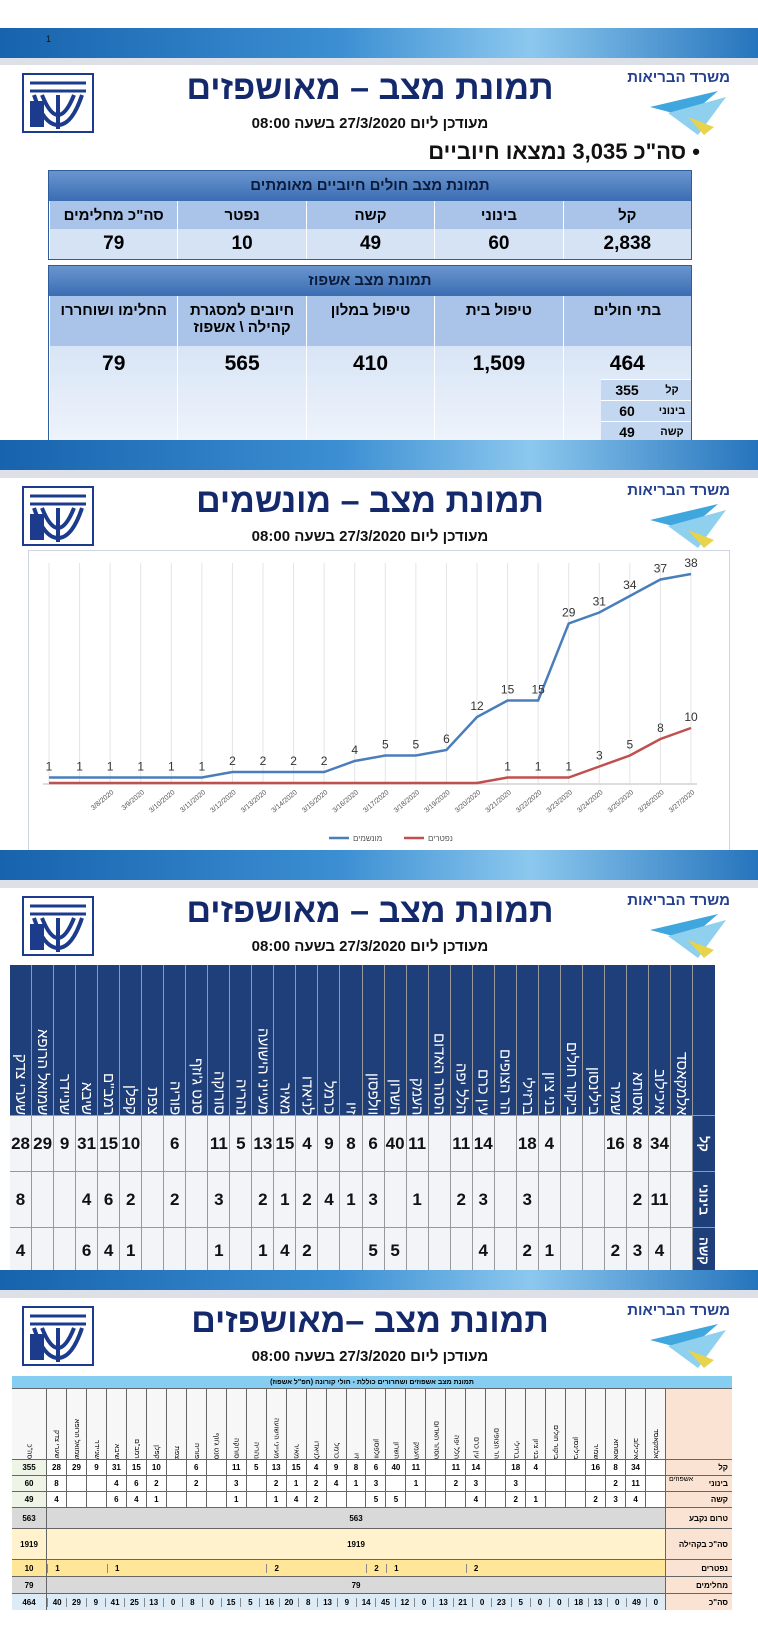 The image size is (758, 1642). What do you see at coordinates (416, 1483) in the screenshot?
I see `value-cell: 1` at bounding box center [416, 1483].